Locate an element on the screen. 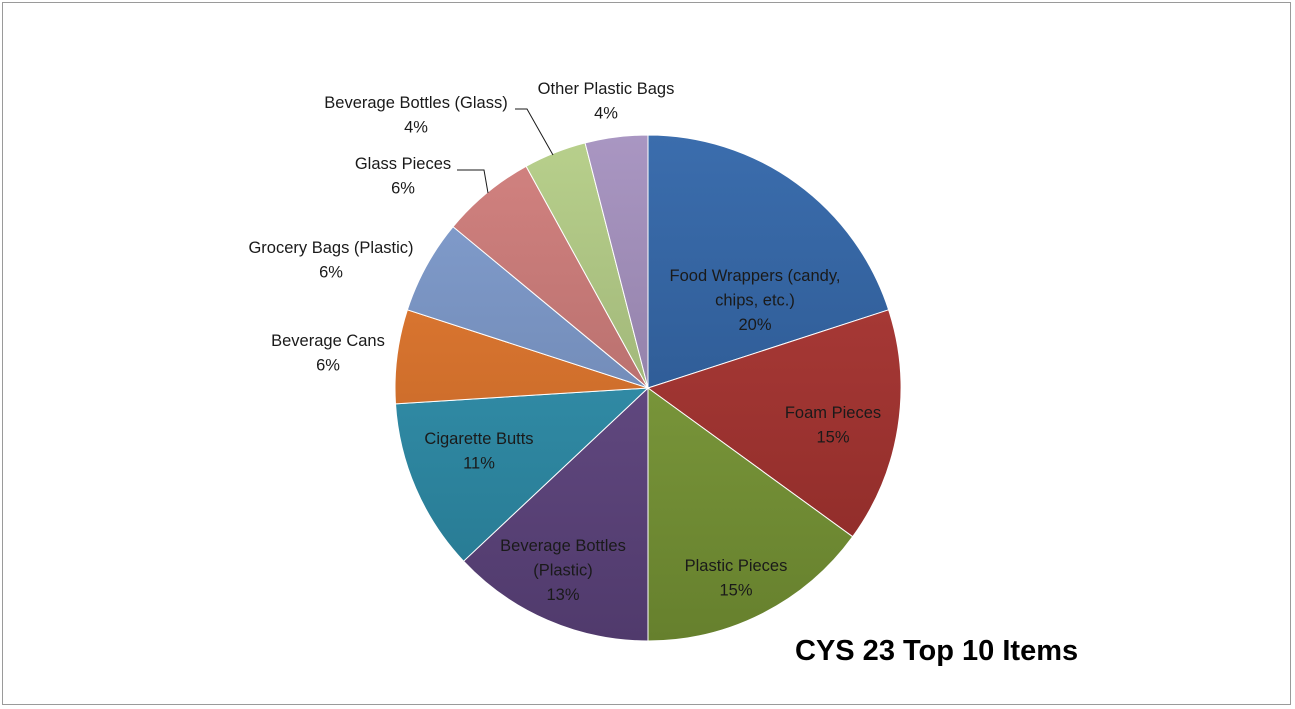 Image resolution: width=1295 pixels, height=709 pixels. slice-name-label: chips, etc.) is located at coordinates (755, 301).